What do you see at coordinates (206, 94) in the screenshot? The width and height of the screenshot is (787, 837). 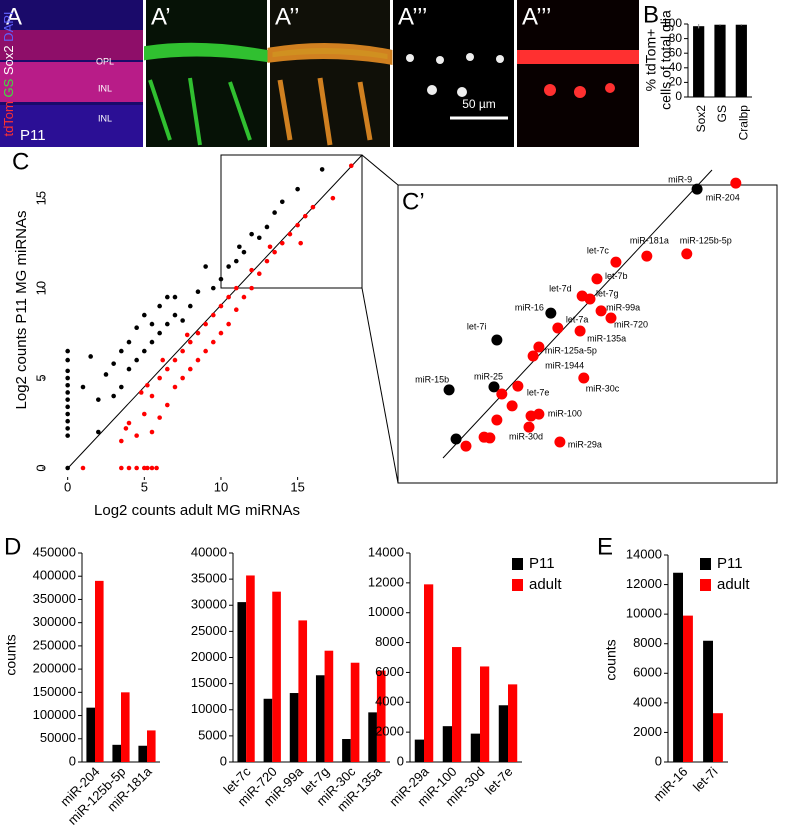 I see `image-glia` at bounding box center [206, 94].